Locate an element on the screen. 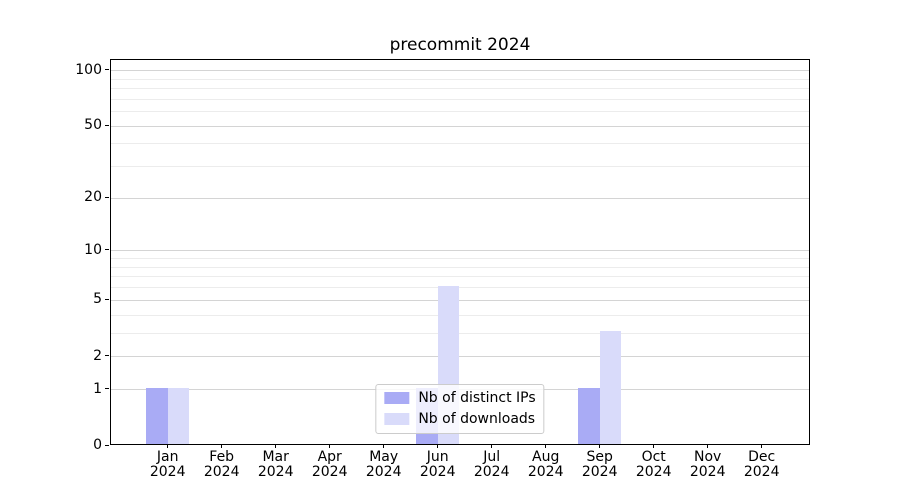  x-tick-label: Dec 2024 is located at coordinates (762, 465).